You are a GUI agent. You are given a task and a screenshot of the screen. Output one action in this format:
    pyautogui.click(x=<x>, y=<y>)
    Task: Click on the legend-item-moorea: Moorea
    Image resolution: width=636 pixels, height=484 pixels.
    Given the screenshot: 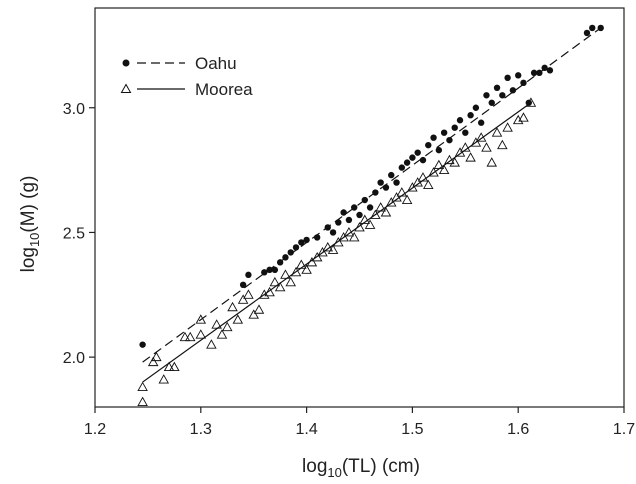 What is the action you would take?
    pyautogui.click(x=186, y=89)
    